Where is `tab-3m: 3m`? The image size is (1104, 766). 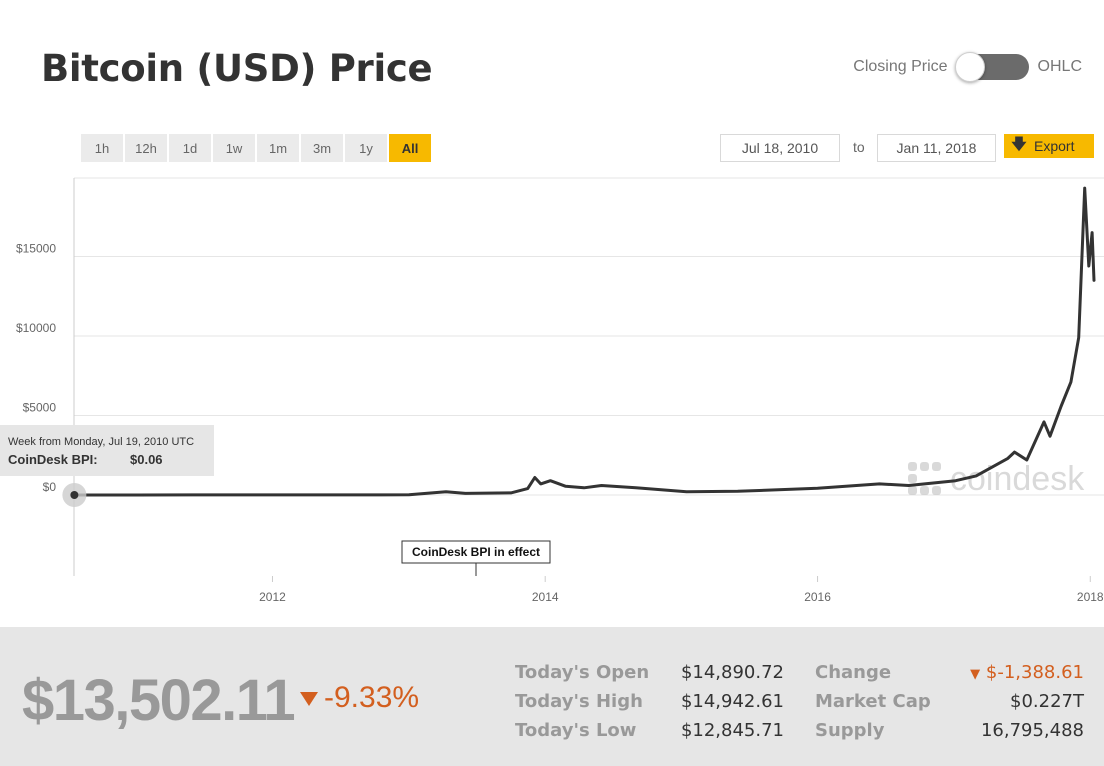
tab-3m: 3m is located at coordinates (322, 148).